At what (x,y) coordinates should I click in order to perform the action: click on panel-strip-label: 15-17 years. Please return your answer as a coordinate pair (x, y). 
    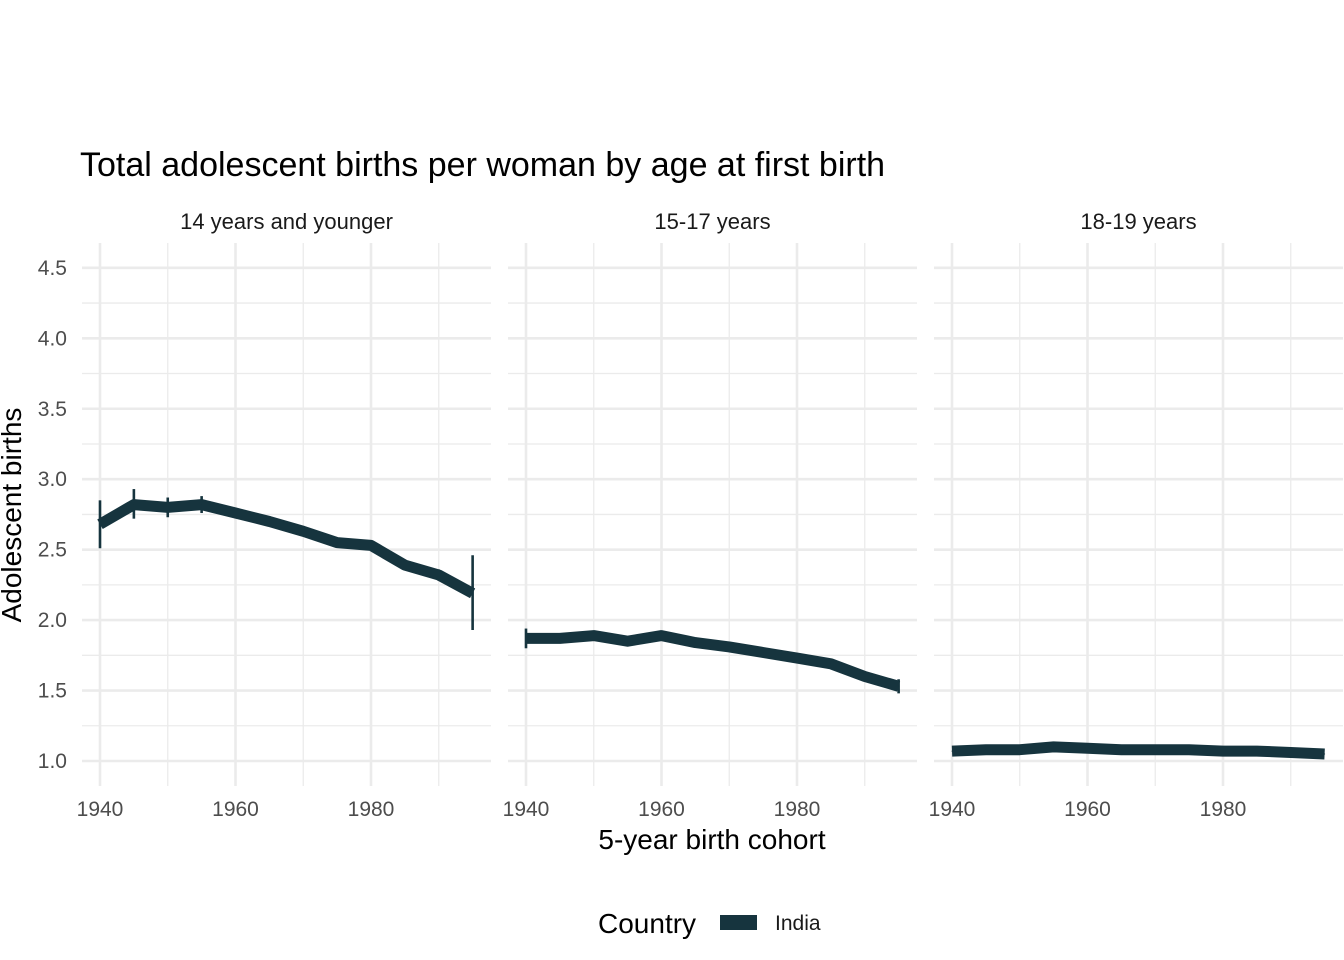
    Looking at the image, I should click on (712, 221).